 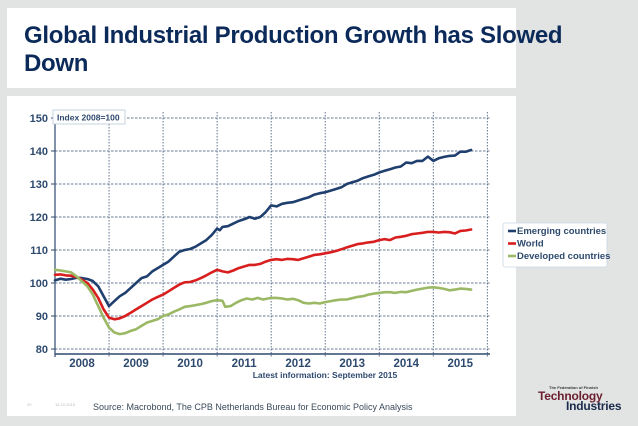 I want to click on slide-number: 20, so click(x=29, y=404).